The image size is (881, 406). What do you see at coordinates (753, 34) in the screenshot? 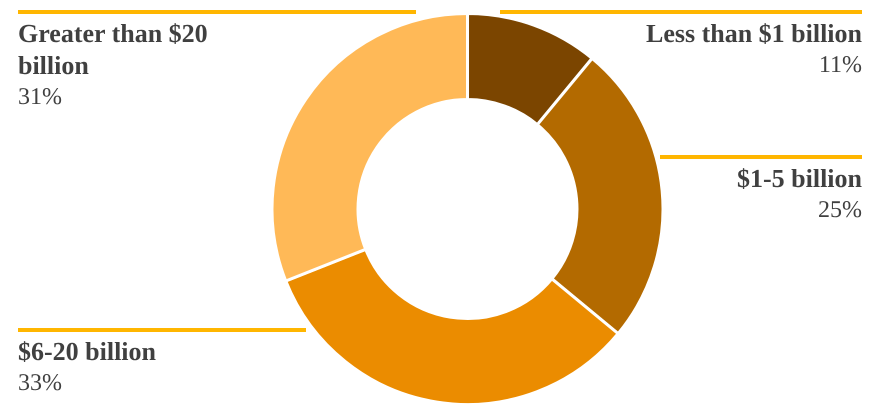
I see `slice-label: Less than $1 billion` at bounding box center [753, 34].